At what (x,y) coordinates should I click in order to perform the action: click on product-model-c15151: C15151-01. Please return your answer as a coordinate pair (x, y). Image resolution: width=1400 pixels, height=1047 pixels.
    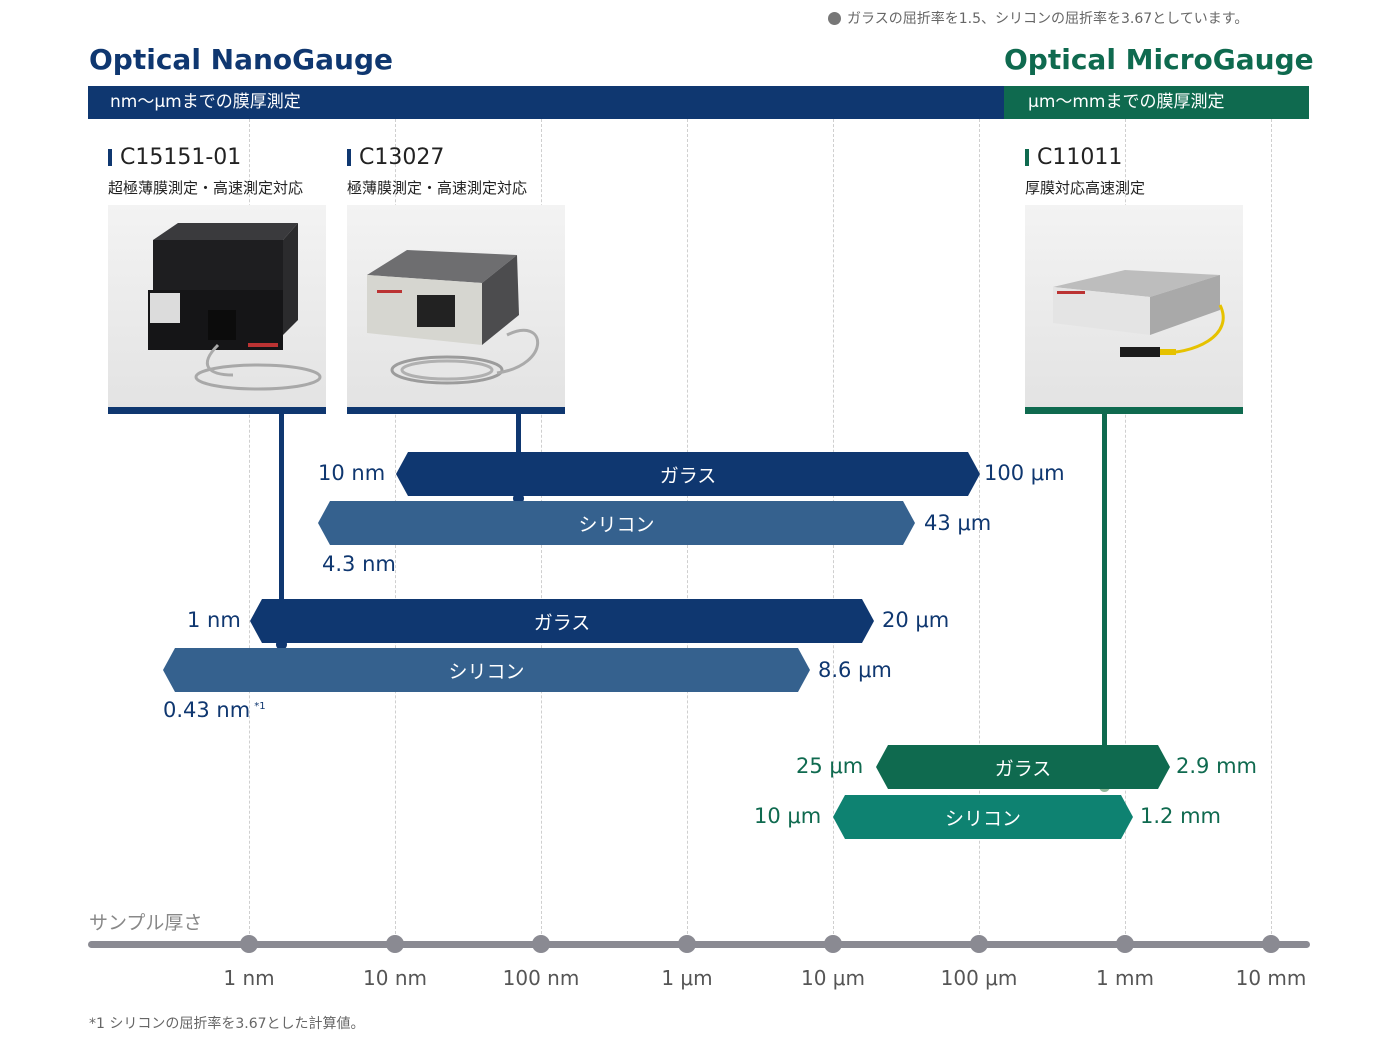
    Looking at the image, I should click on (174, 157).